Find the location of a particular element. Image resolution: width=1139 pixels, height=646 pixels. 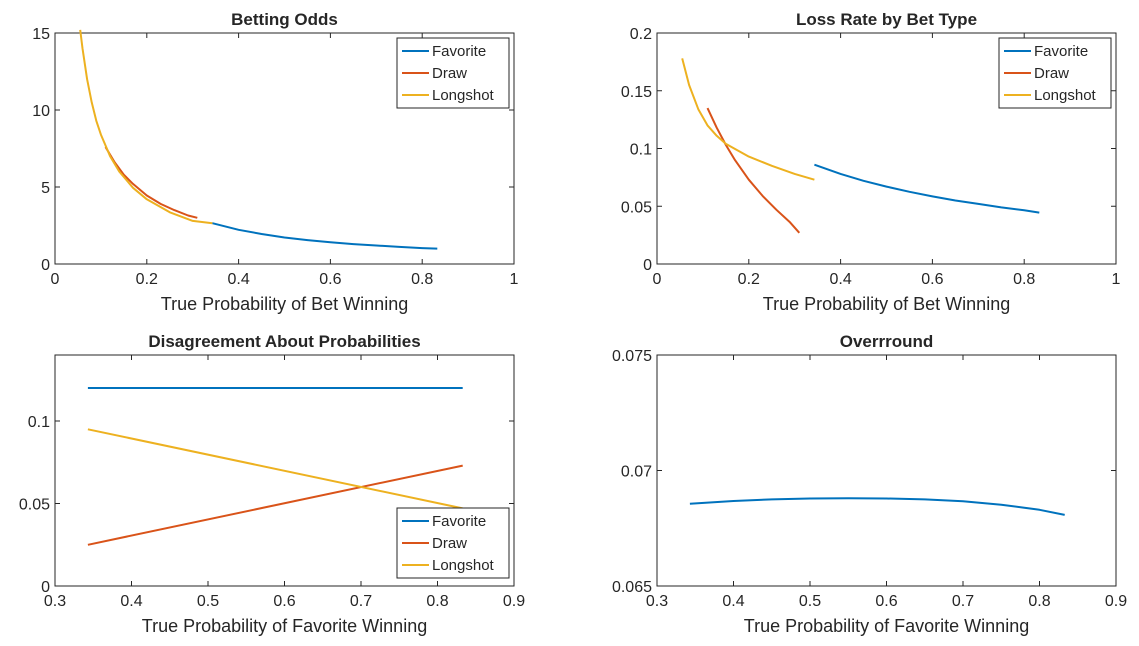

y-tick-label: 0.065 is located at coordinates (632, 587).